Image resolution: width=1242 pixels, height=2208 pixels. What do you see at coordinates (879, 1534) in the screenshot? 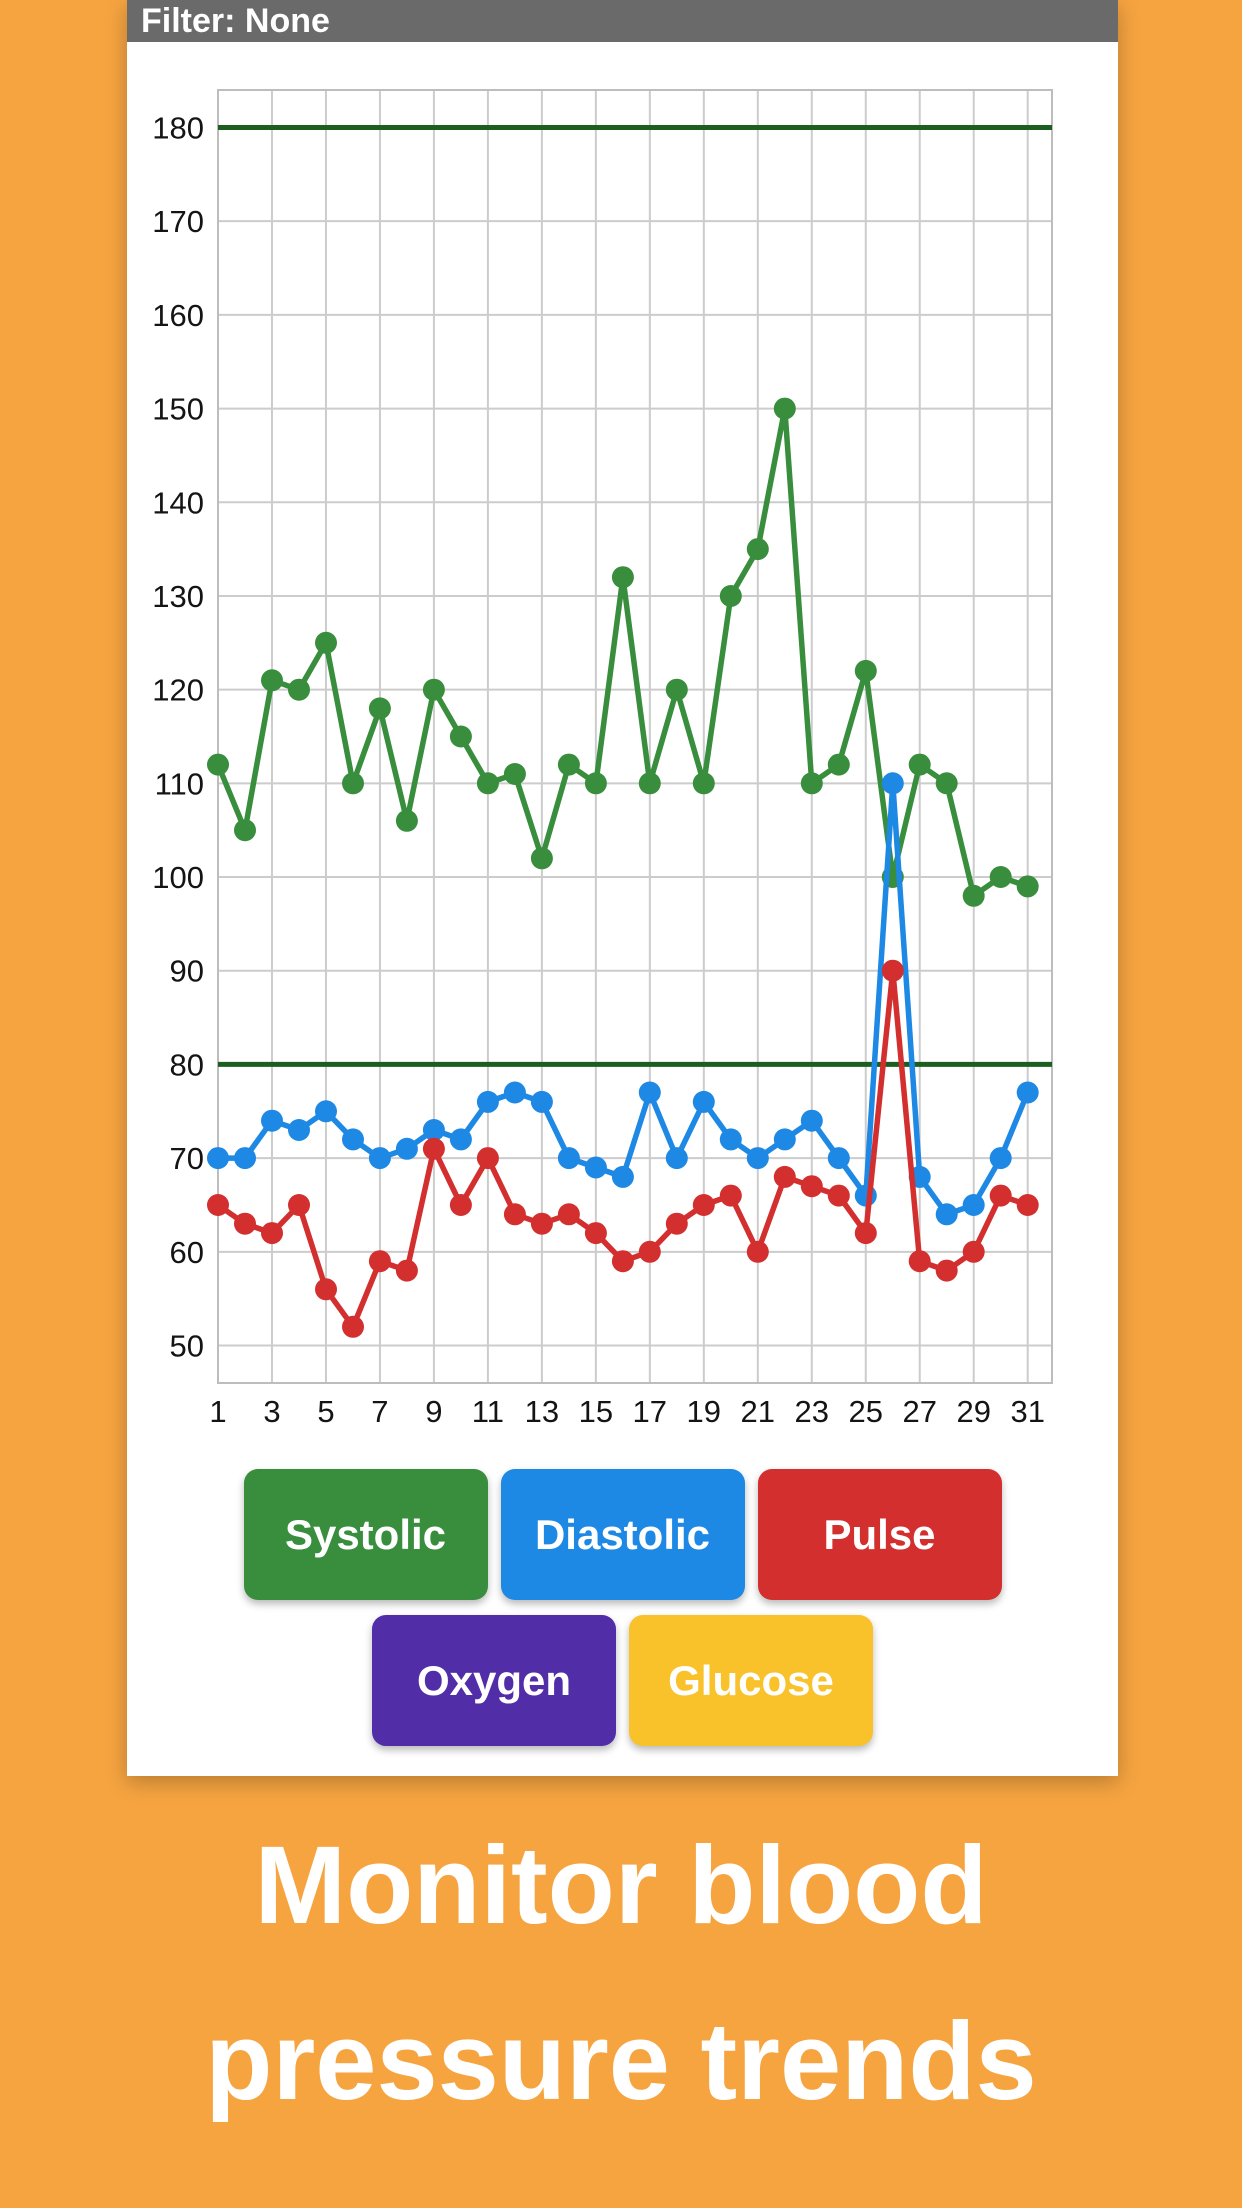
I see `pulse-toggle-button: Pulse` at bounding box center [879, 1534].